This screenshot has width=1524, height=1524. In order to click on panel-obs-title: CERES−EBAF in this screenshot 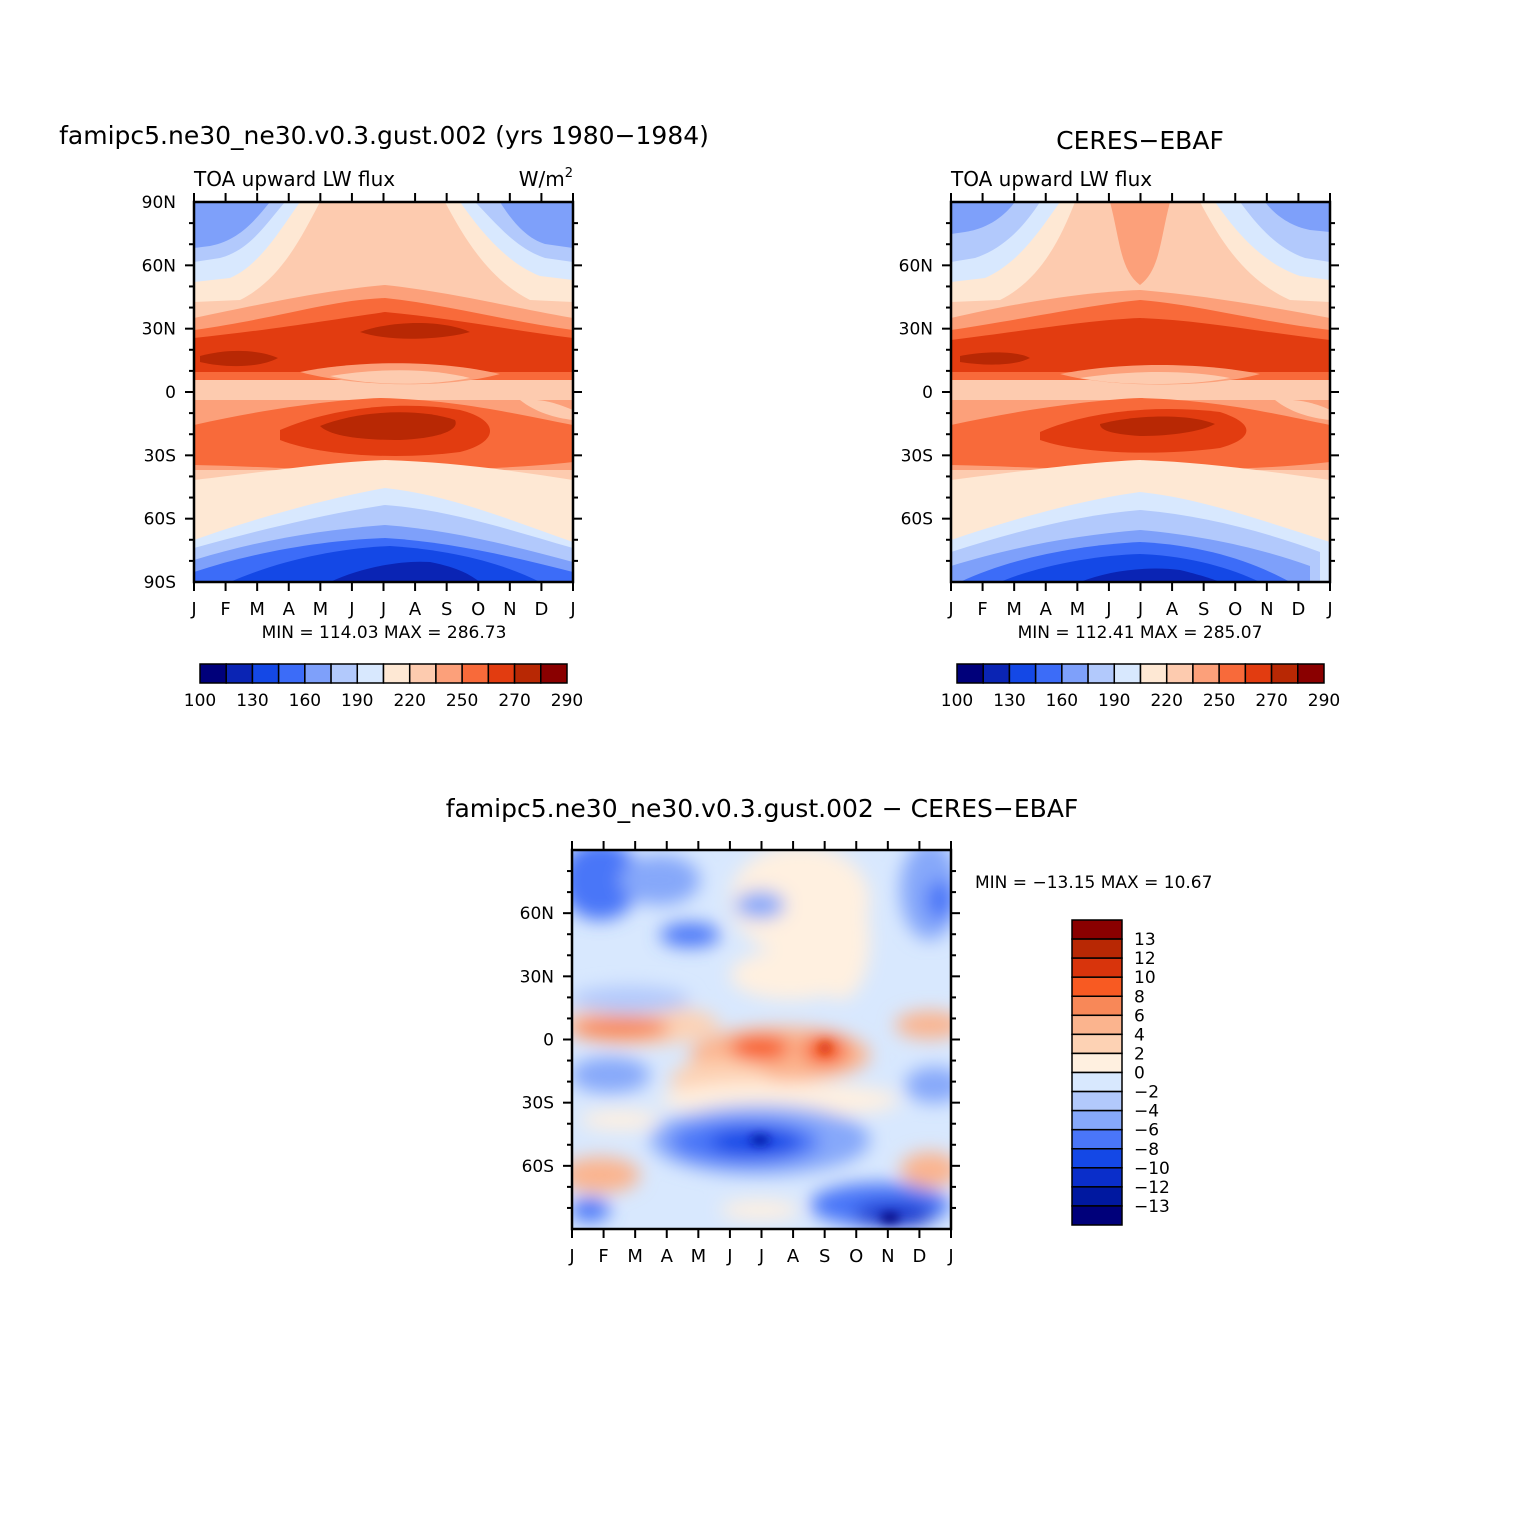, I will do `click(1140, 140)`.